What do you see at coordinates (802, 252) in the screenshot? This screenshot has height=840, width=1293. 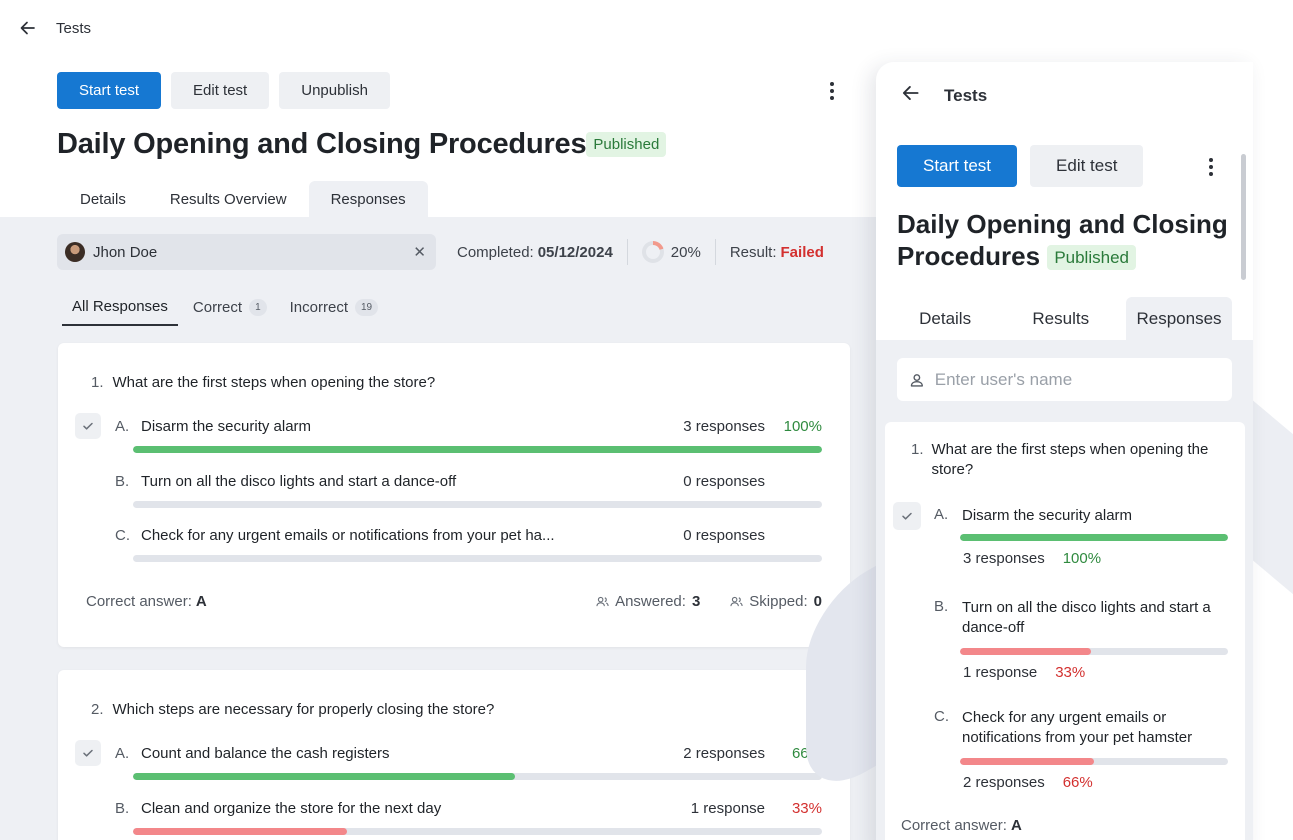 I see `result-value: Failed` at bounding box center [802, 252].